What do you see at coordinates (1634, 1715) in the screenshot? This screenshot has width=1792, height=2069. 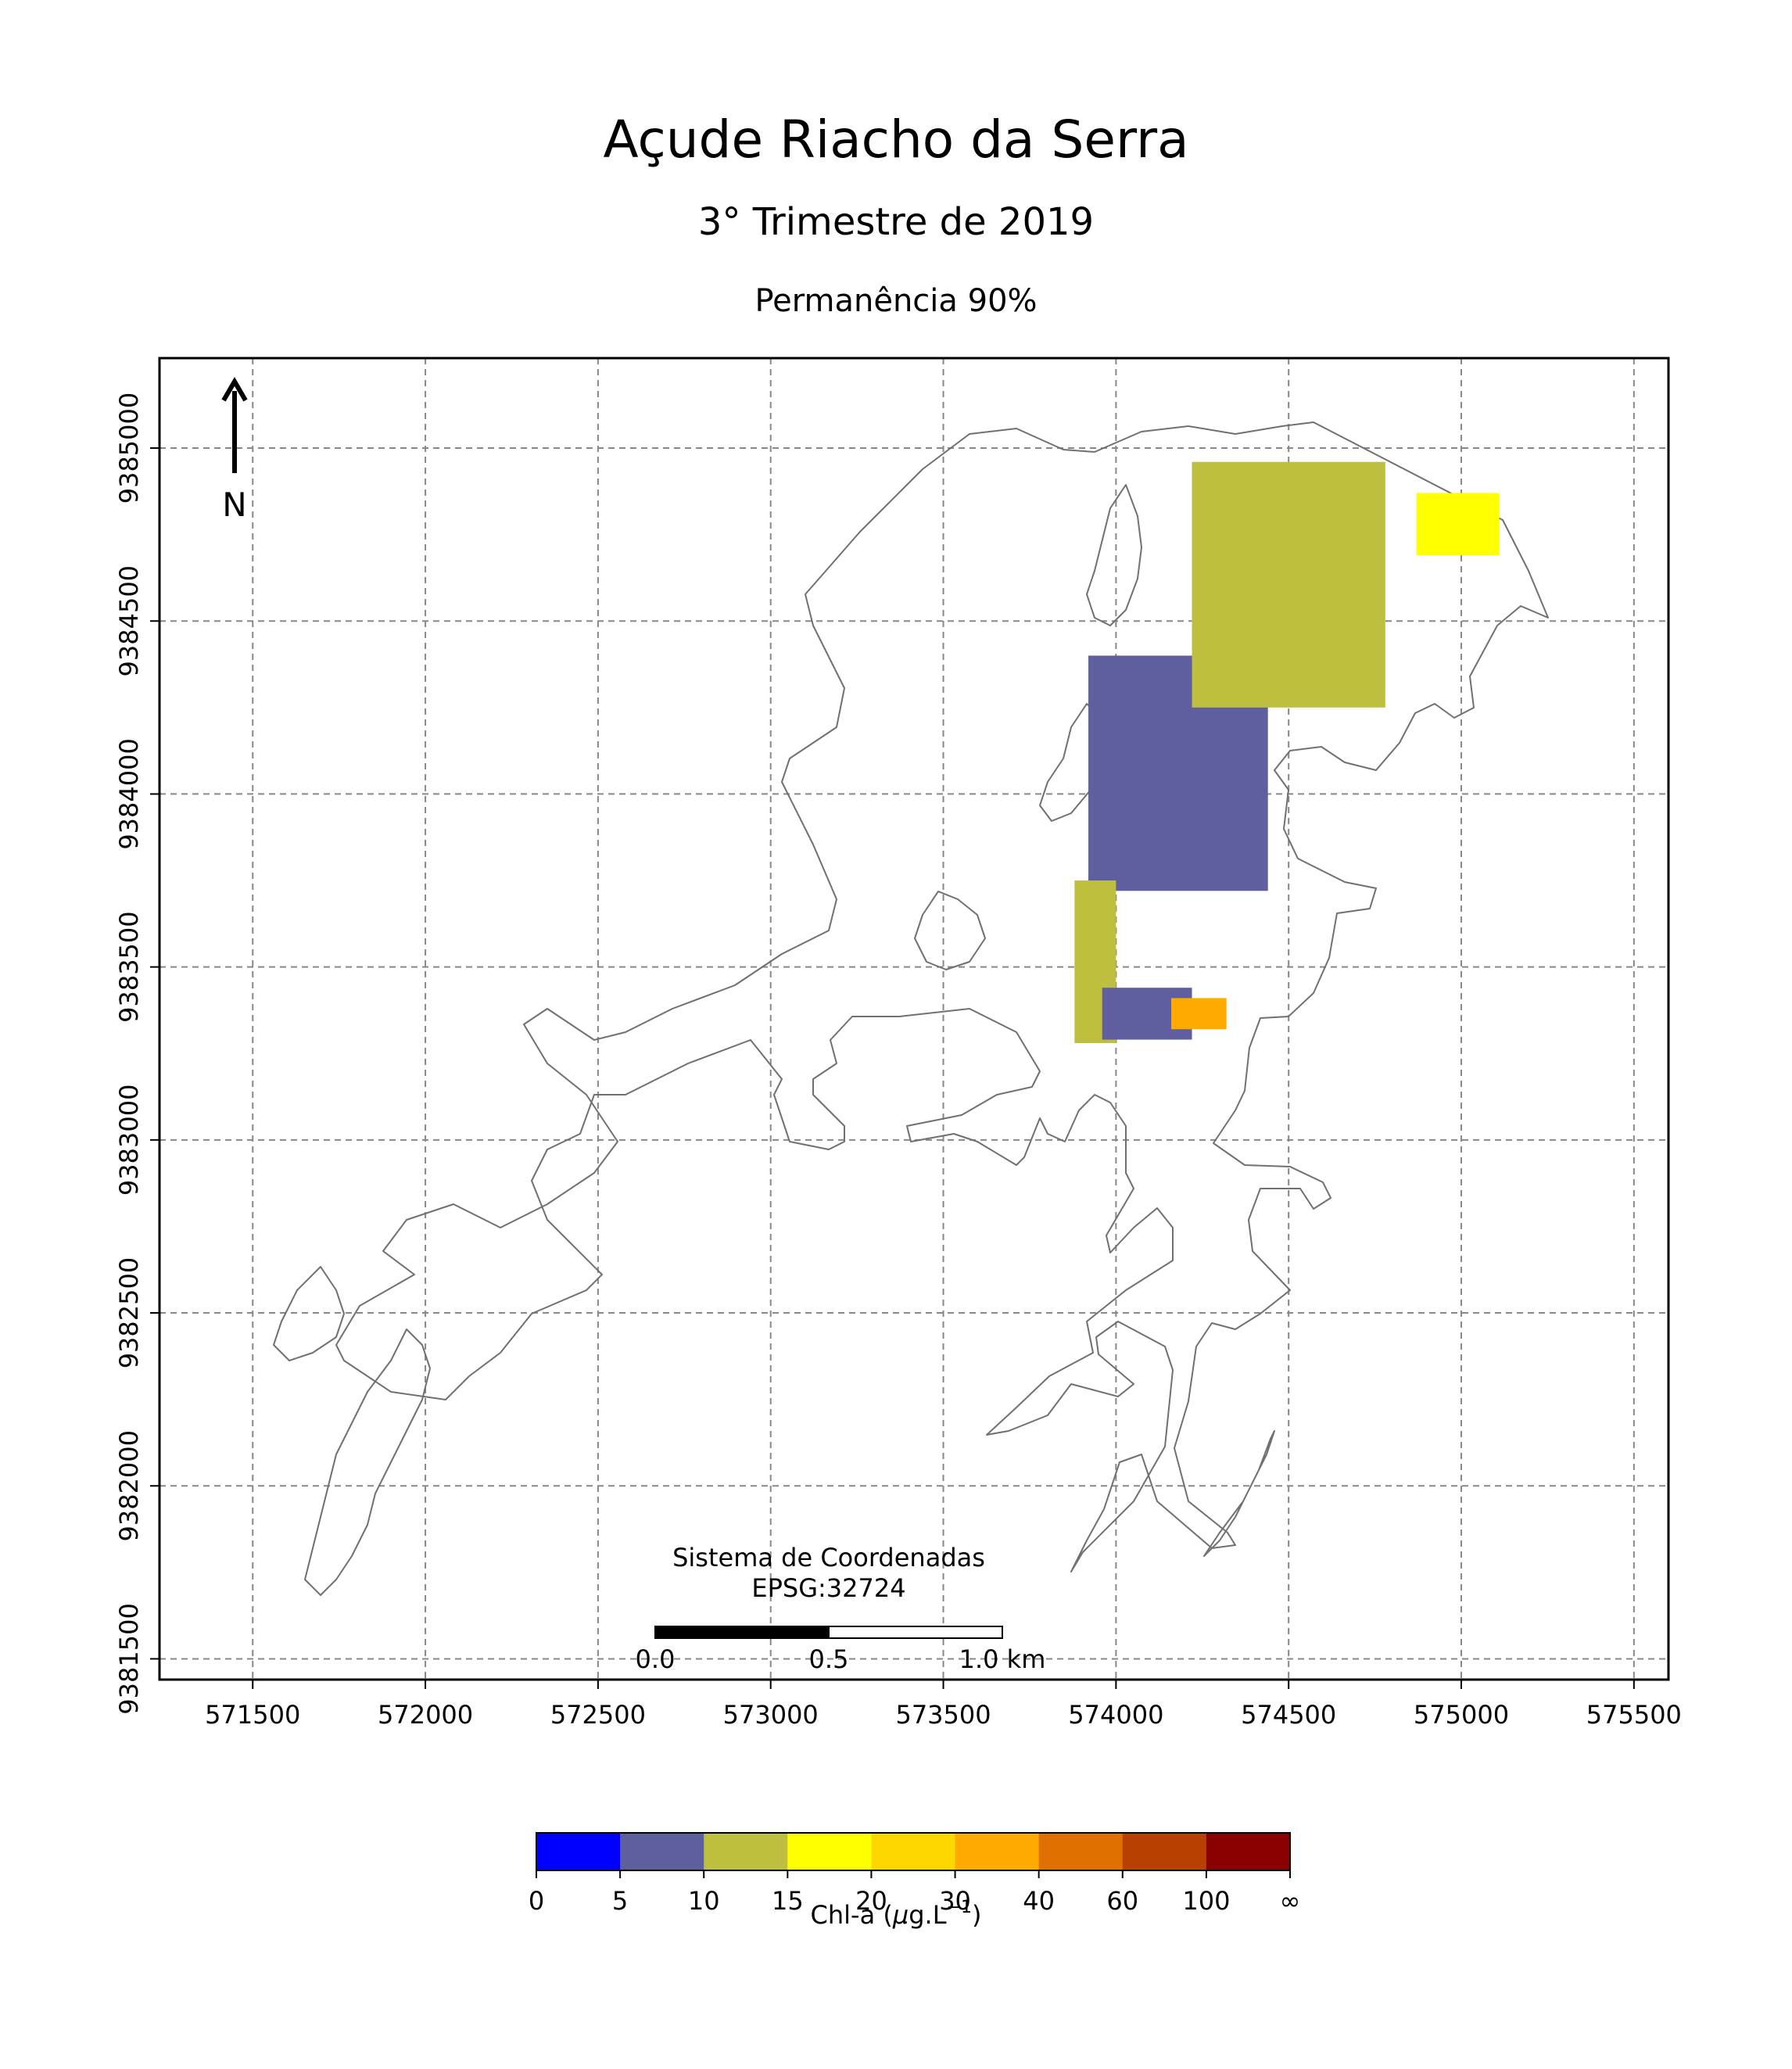 I see `x-tick-label: 575500` at bounding box center [1634, 1715].